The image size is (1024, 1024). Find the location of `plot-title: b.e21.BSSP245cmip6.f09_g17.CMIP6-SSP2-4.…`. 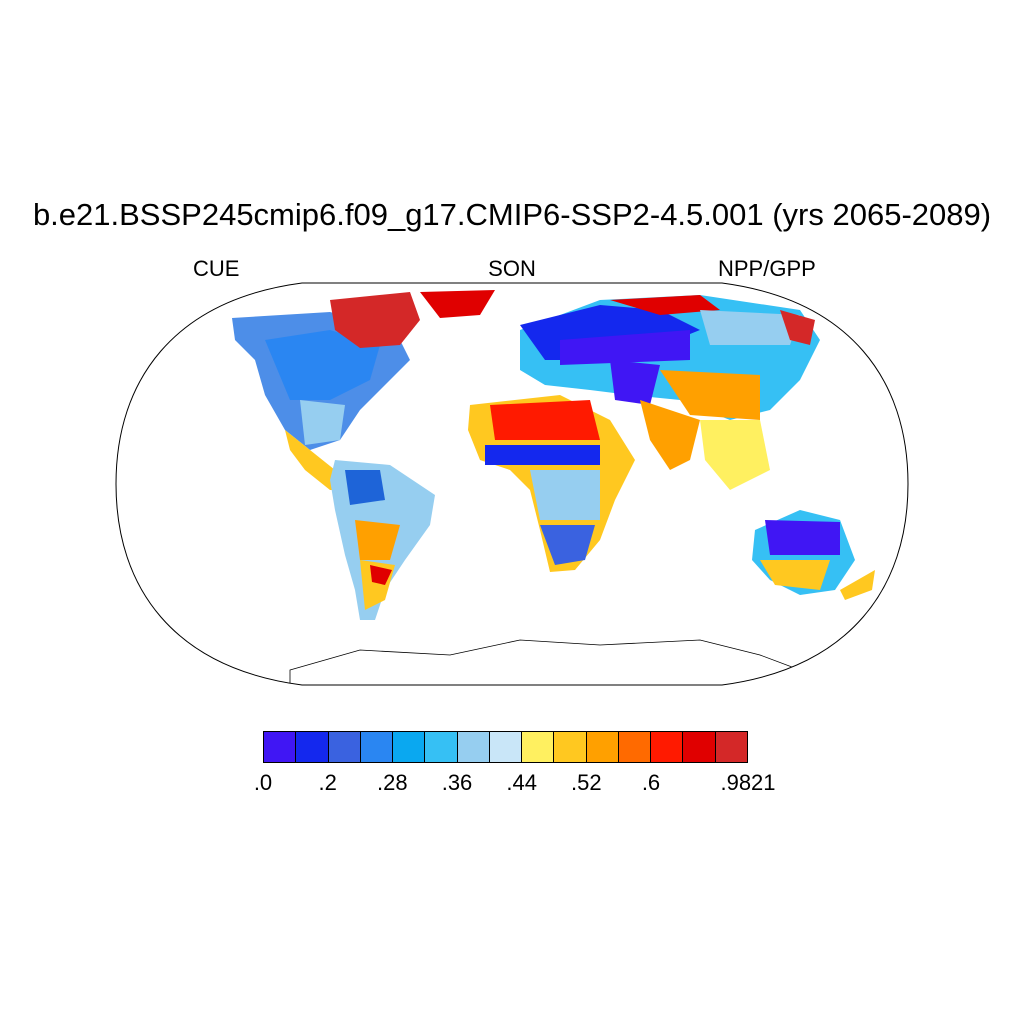

plot-title: b.e21.BSSP245cmip6.f09_g17.CMIP6-SSP2-4.… is located at coordinates (512, 214).